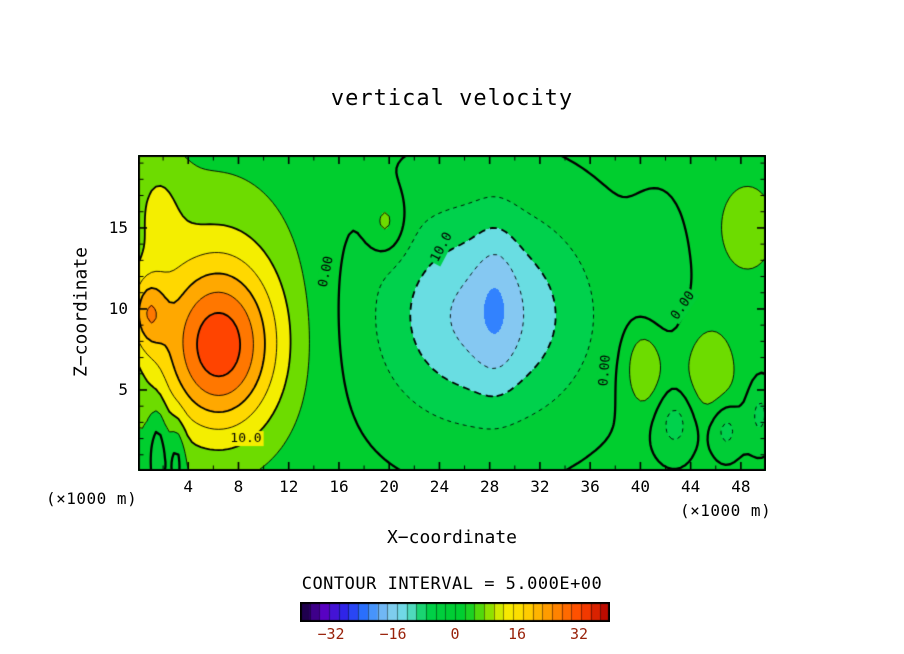  Describe the element at coordinates (331, 634) in the screenshot. I see `colorbar-tick-label: −32` at that location.